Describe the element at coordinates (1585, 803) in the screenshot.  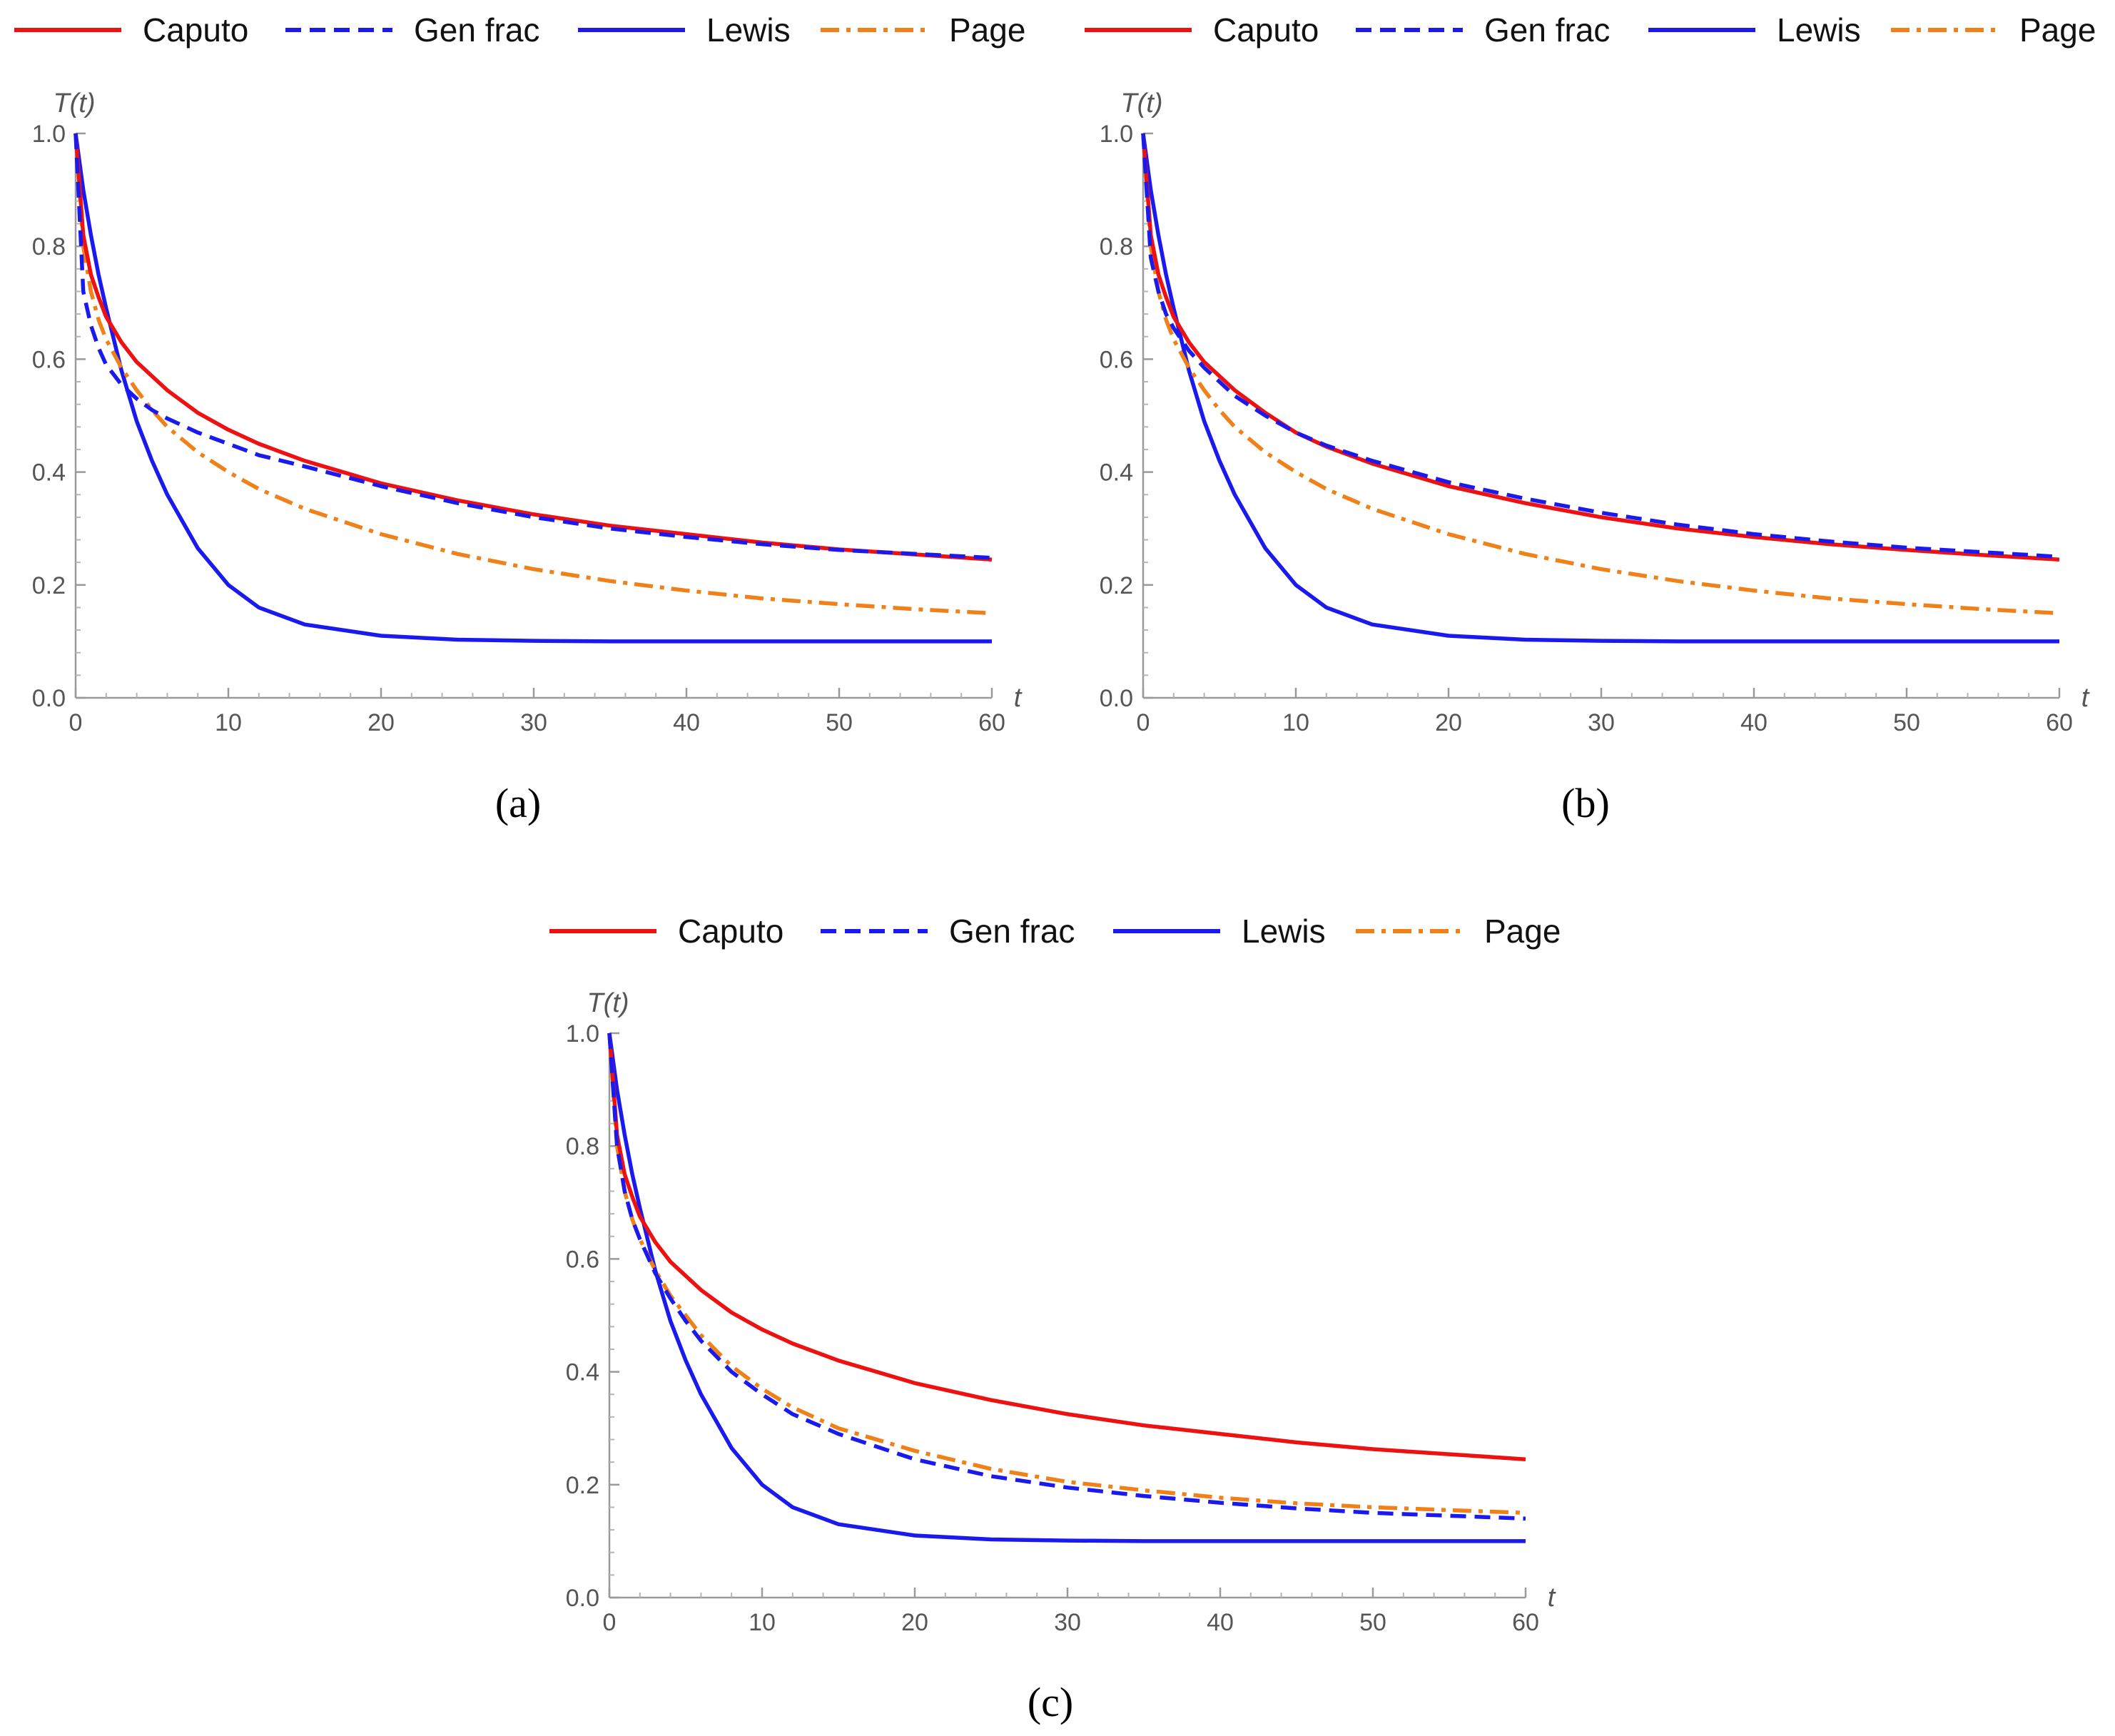
I see `panel-caption: (b)` at that location.